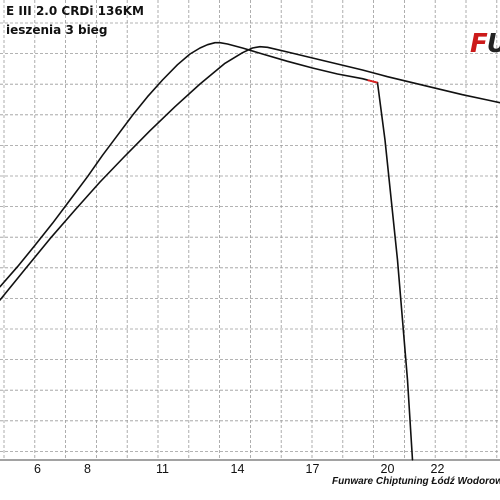 The width and height of the screenshot is (500, 500). What do you see at coordinates (493, 44) in the screenshot?
I see `logo-letter-dark: U` at bounding box center [493, 44].